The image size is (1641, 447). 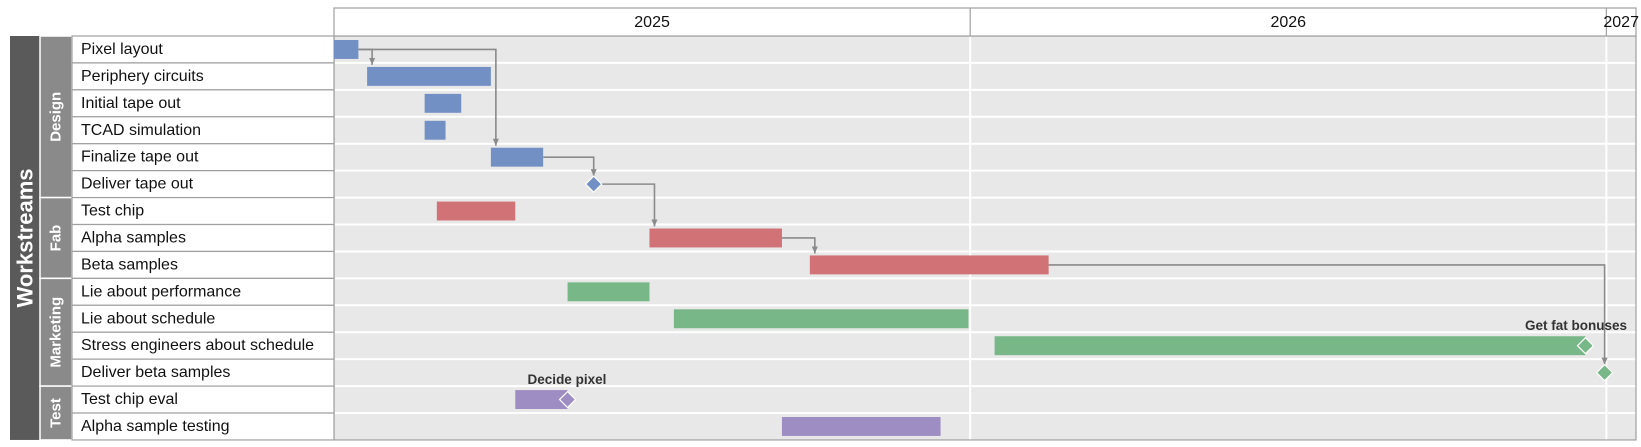 I want to click on task-label: Lie about schedule, so click(x=148, y=318).